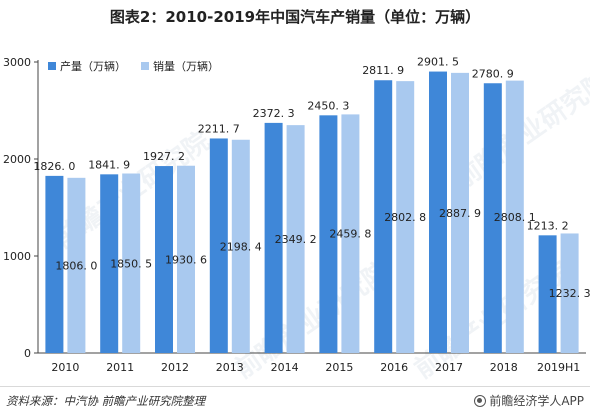 The height and width of the screenshot is (419, 590). Describe the element at coordinates (536, 401) in the screenshot. I see `brand-text: 前瞻经济学人APP` at that location.